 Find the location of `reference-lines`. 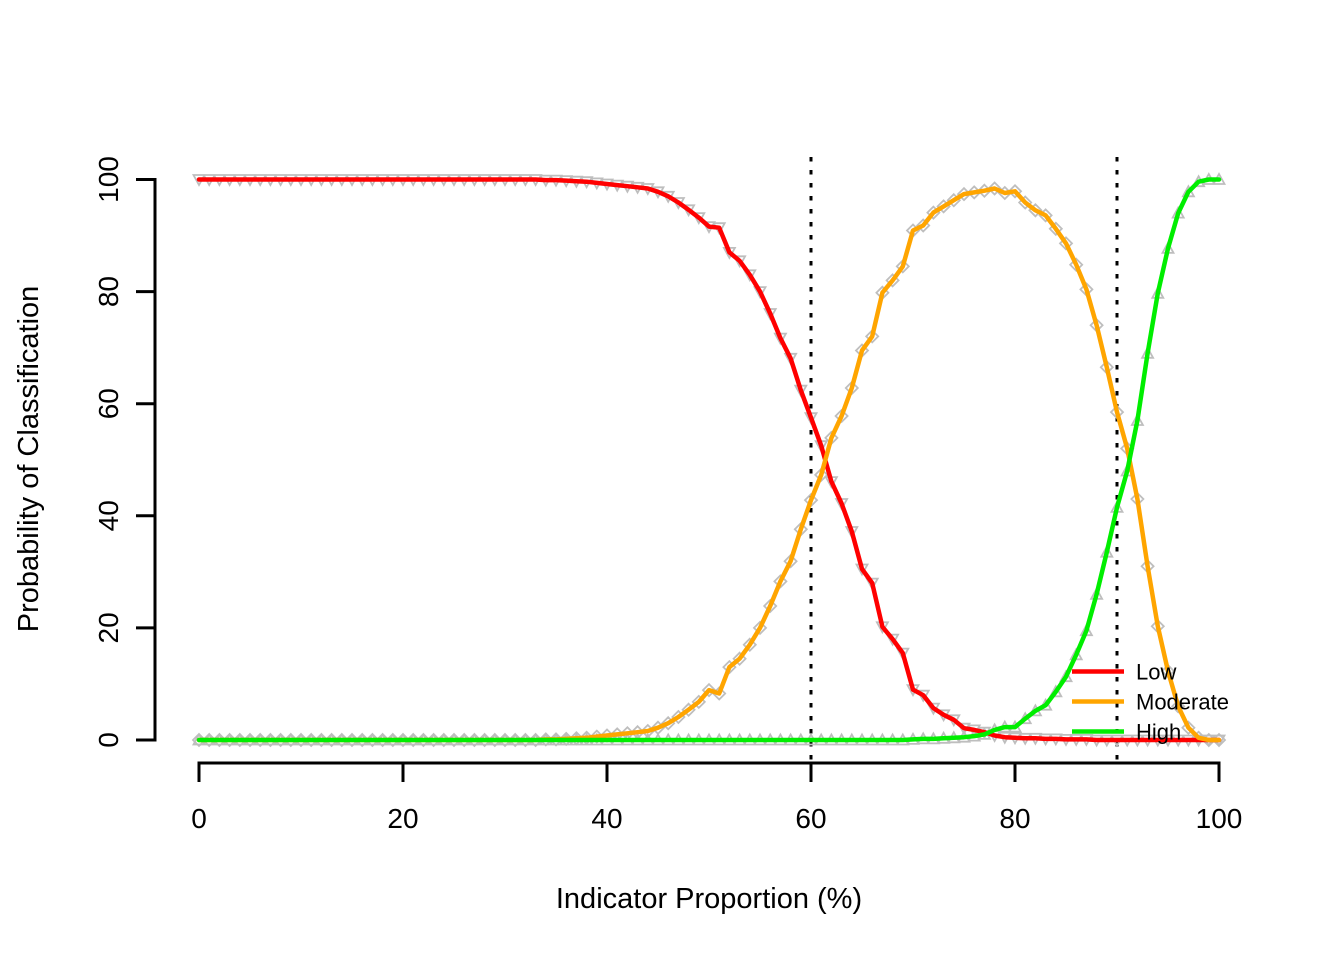

reference-lines is located at coordinates (964, 460).